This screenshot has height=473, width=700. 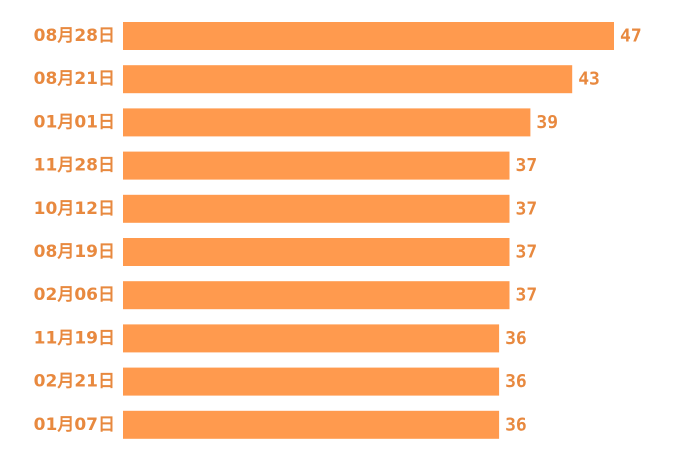 I want to click on value-label: 47, so click(x=631, y=36).